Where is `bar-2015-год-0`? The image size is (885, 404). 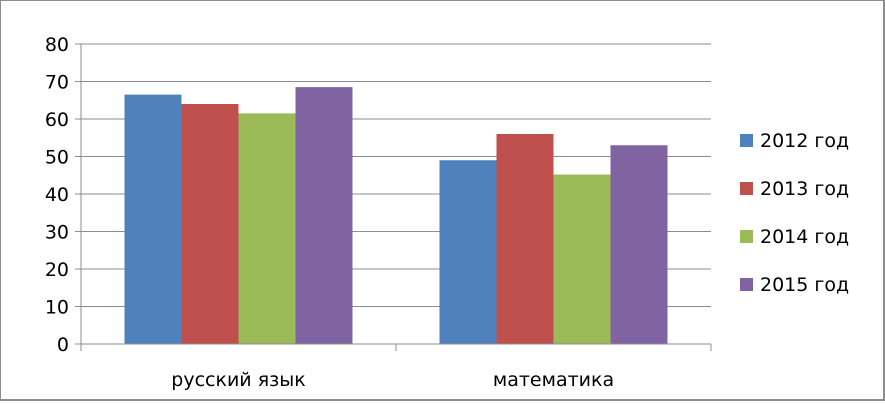 bar-2015-год-0 is located at coordinates (324, 215).